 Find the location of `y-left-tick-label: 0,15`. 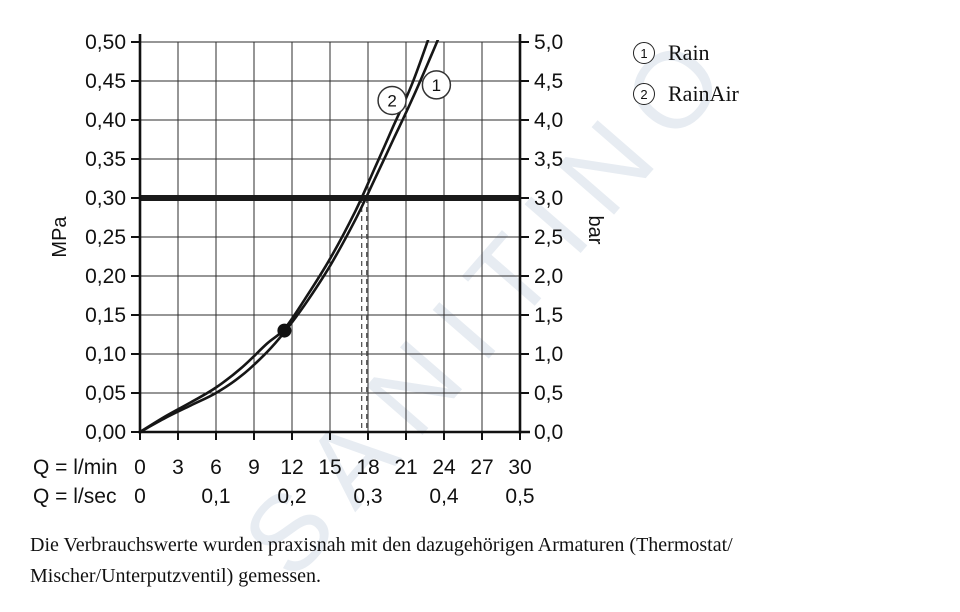

y-left-tick-label: 0,15 is located at coordinates (105, 315).